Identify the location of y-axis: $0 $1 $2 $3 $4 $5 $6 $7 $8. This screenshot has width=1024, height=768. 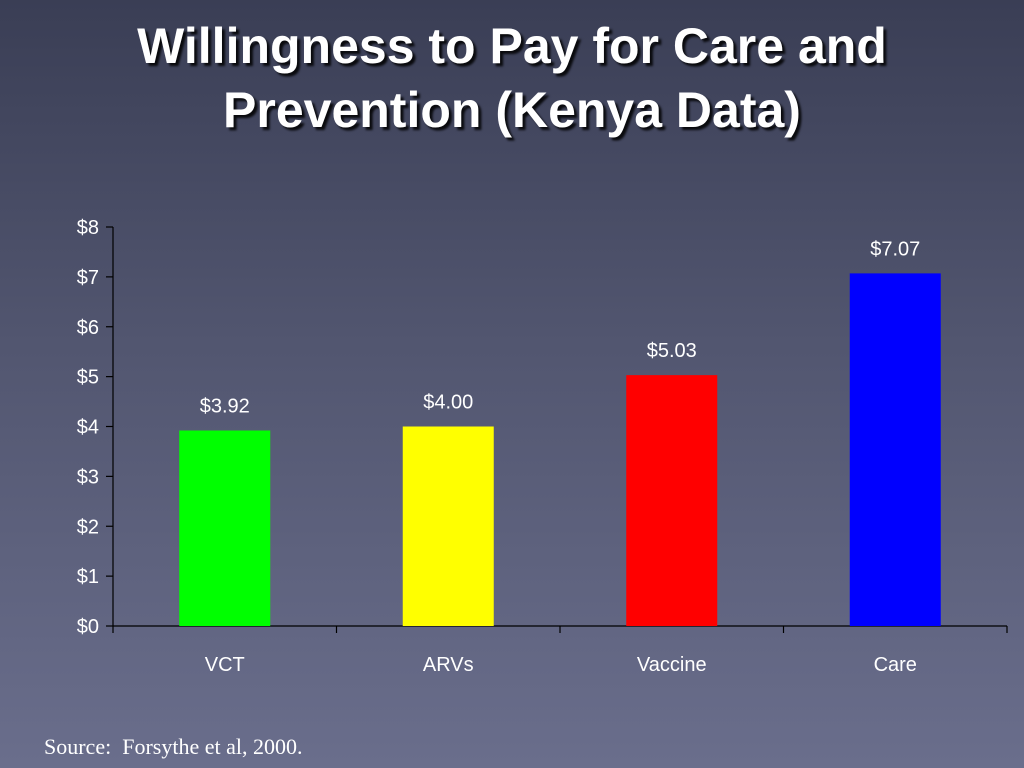
(95, 427).